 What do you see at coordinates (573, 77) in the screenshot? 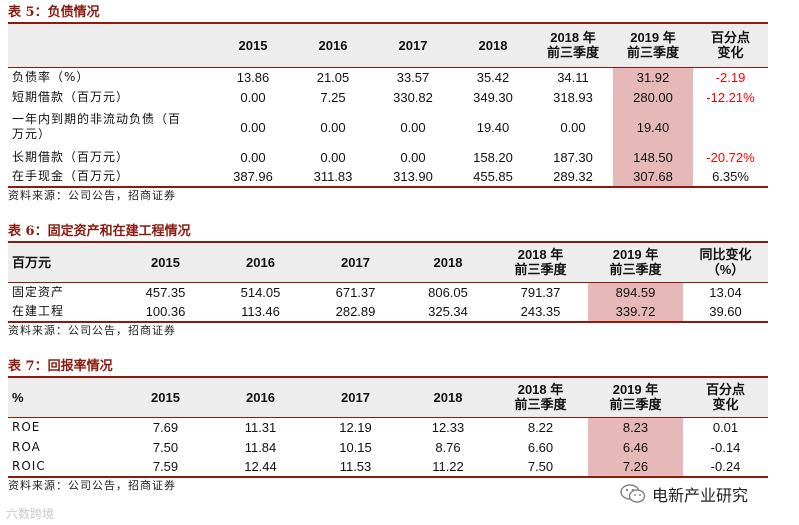
I see `cell: 34.11` at bounding box center [573, 77].